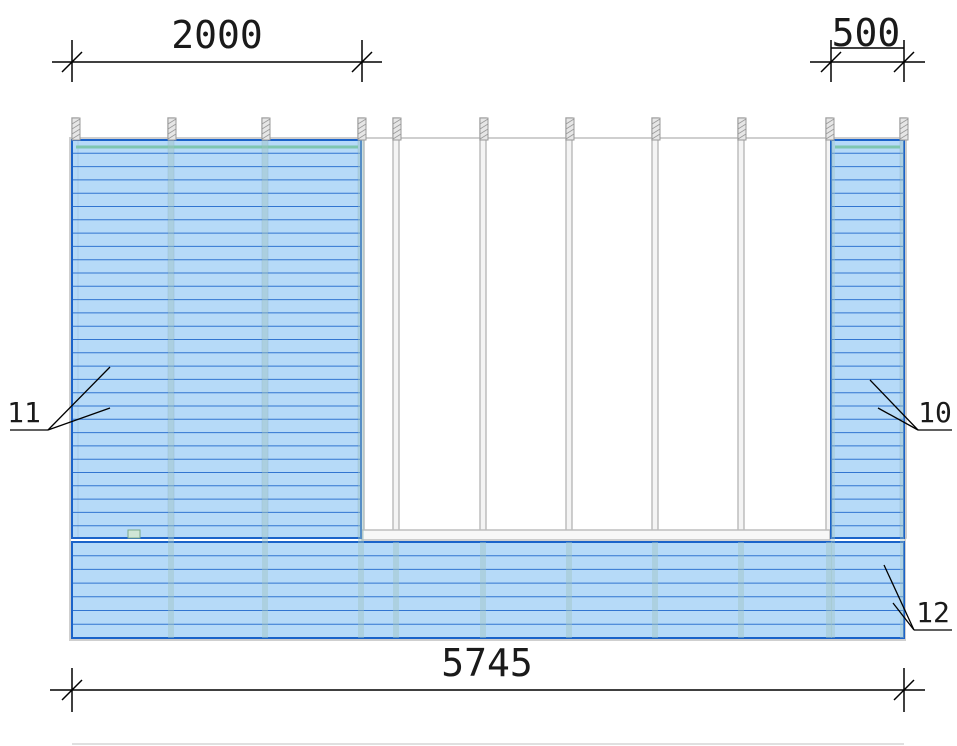 The width and height of the screenshot is (957, 746). Describe the element at coordinates (935, 412) in the screenshot. I see `callout-label-10: 10` at that location.